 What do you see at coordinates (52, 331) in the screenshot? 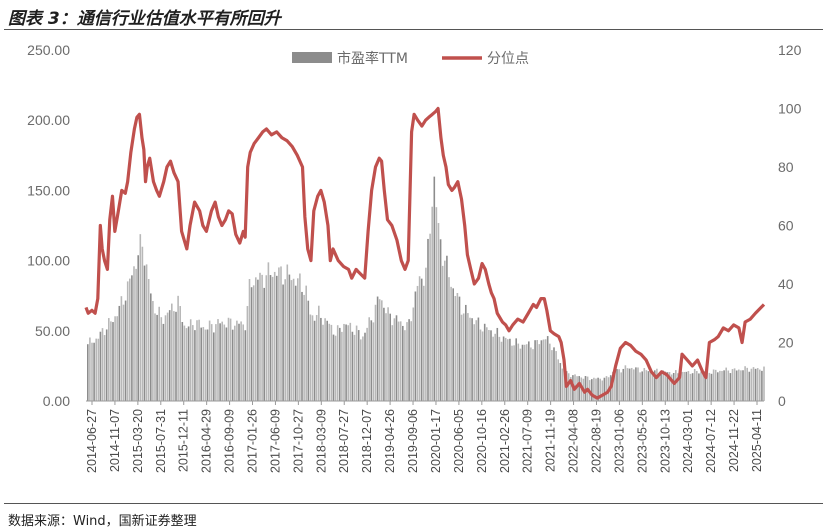
I see `left-axis-tick-label: 50.00` at bounding box center [52, 331].